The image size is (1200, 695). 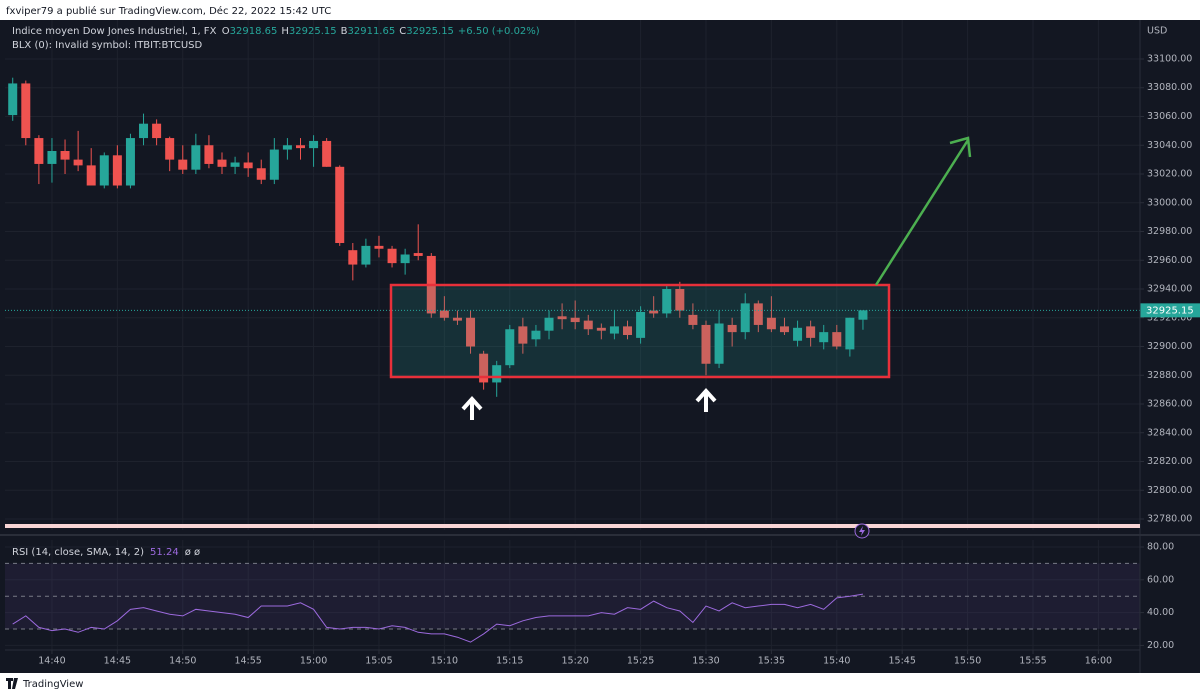 I want to click on rsi-flags: ø ø, so click(x=192, y=552).